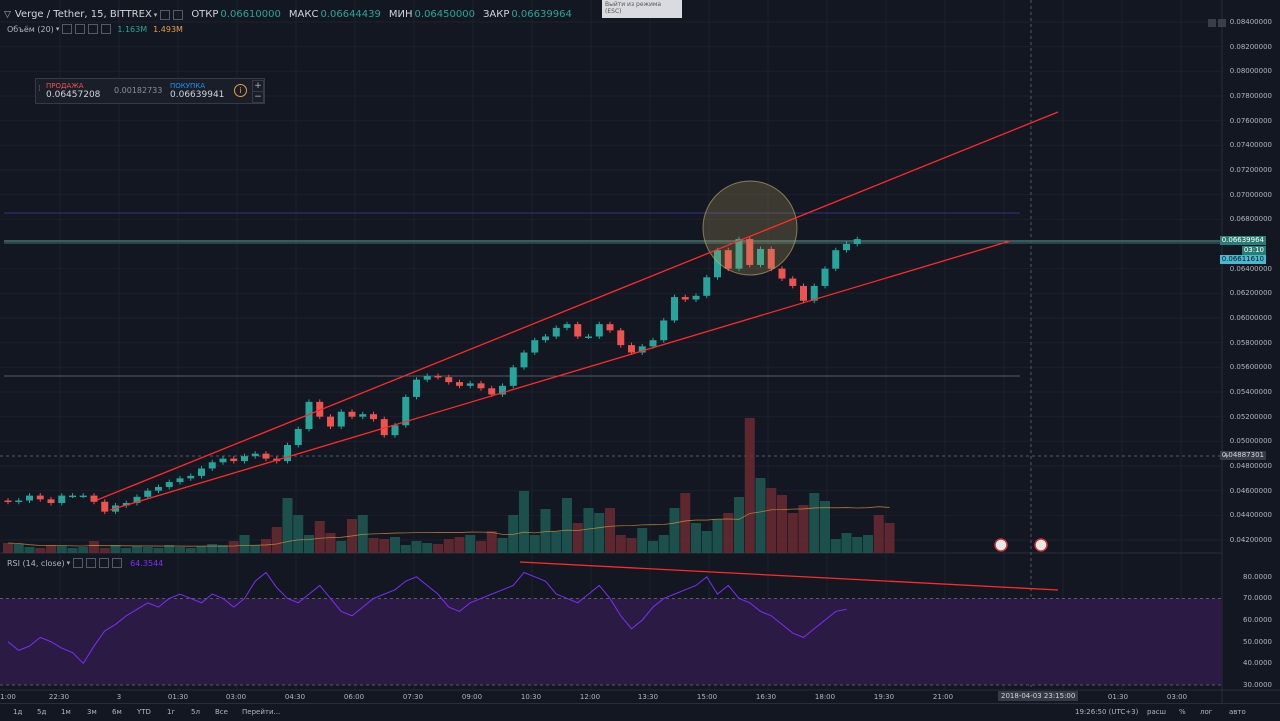  I want to click on range-button: 3м, so click(92, 712).